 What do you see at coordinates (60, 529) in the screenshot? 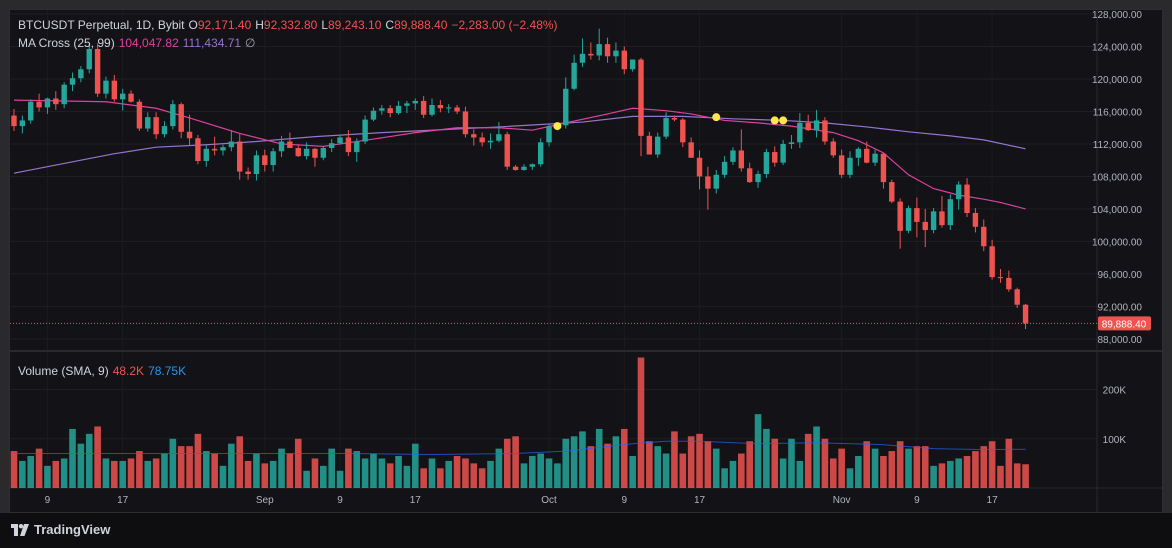
I see `tradingview-logo: TradingView` at bounding box center [60, 529].